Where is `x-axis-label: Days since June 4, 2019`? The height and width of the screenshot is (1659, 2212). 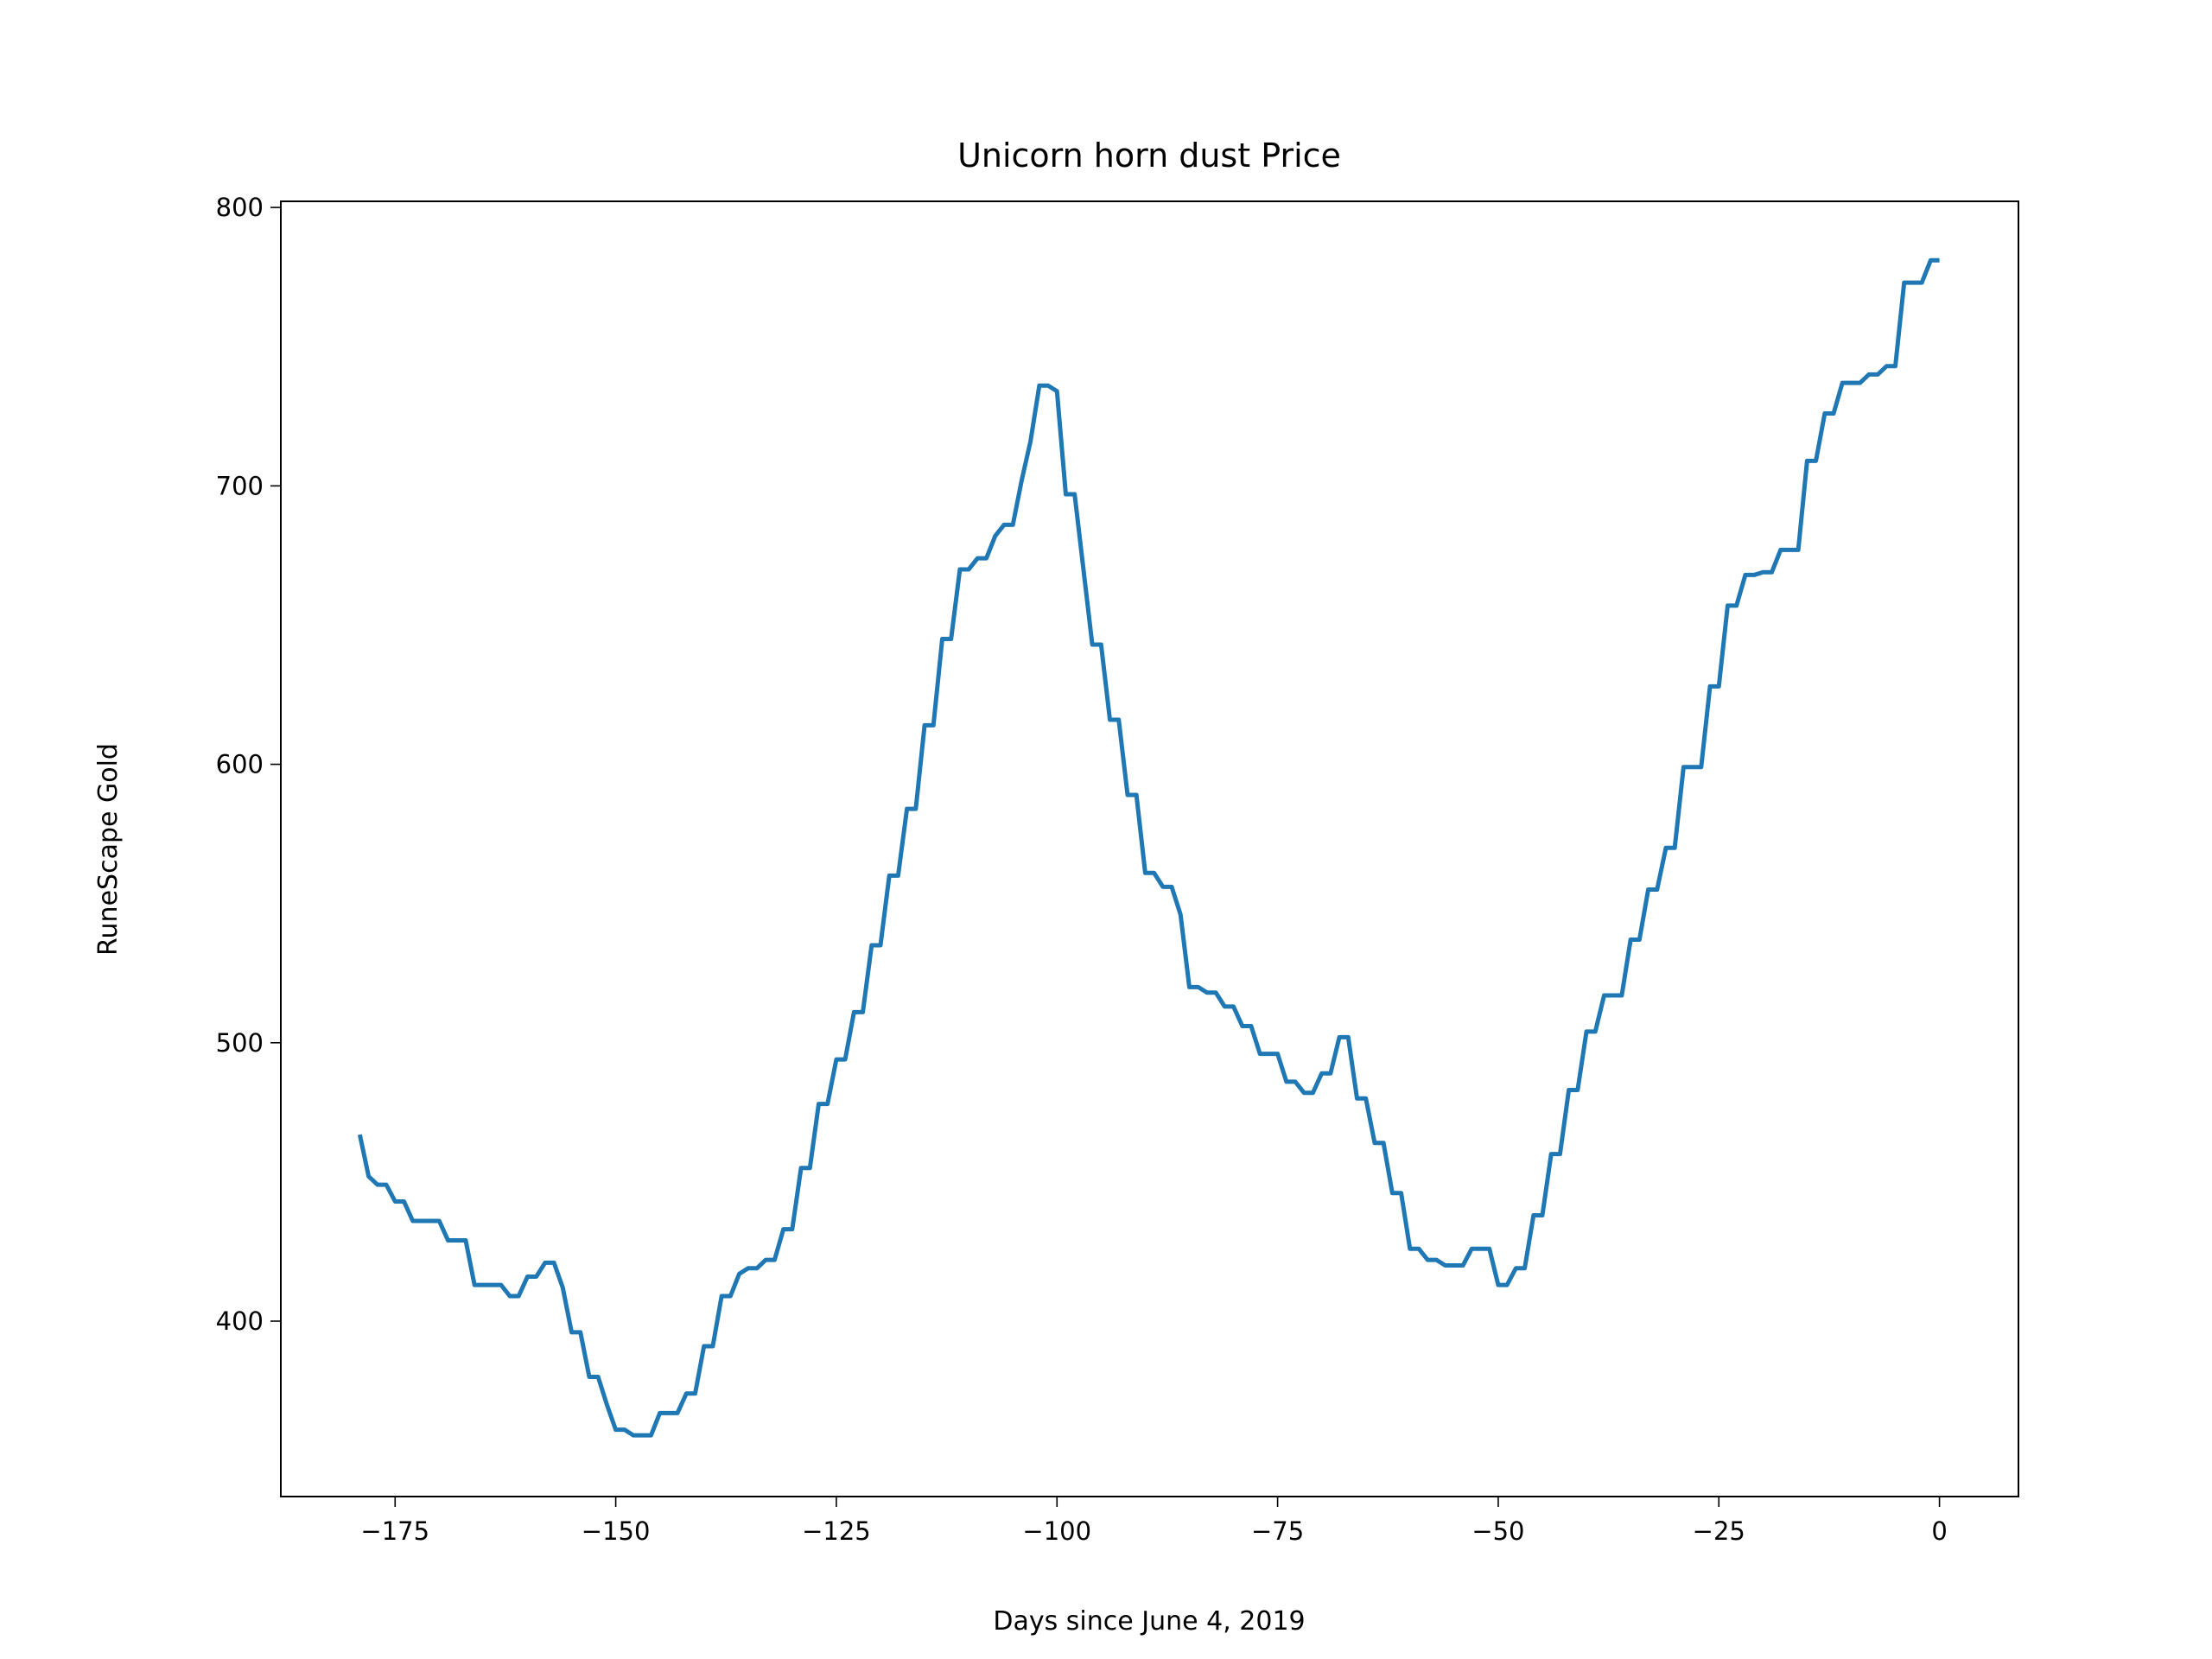
x-axis-label: Days since June 4, 2019 is located at coordinates (1149, 1621).